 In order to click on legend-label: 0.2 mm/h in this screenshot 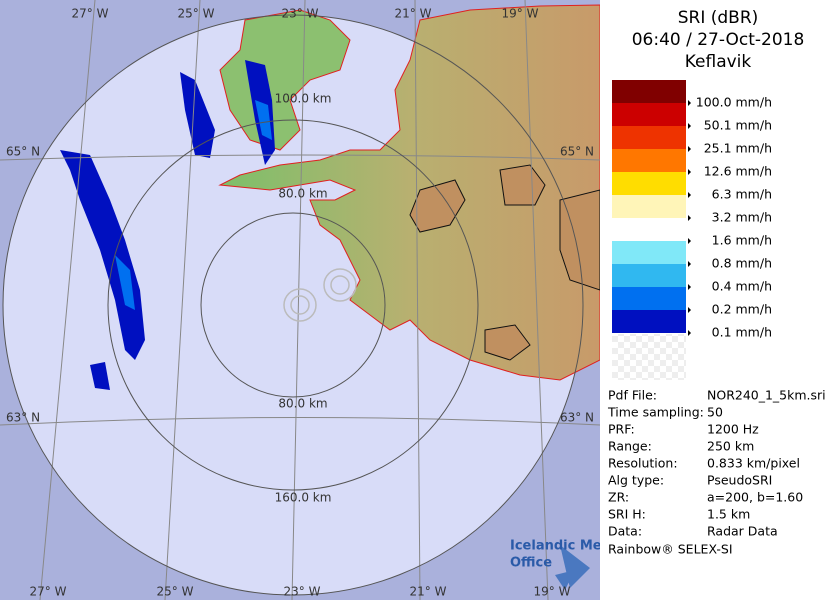, I will do `click(742, 309)`.